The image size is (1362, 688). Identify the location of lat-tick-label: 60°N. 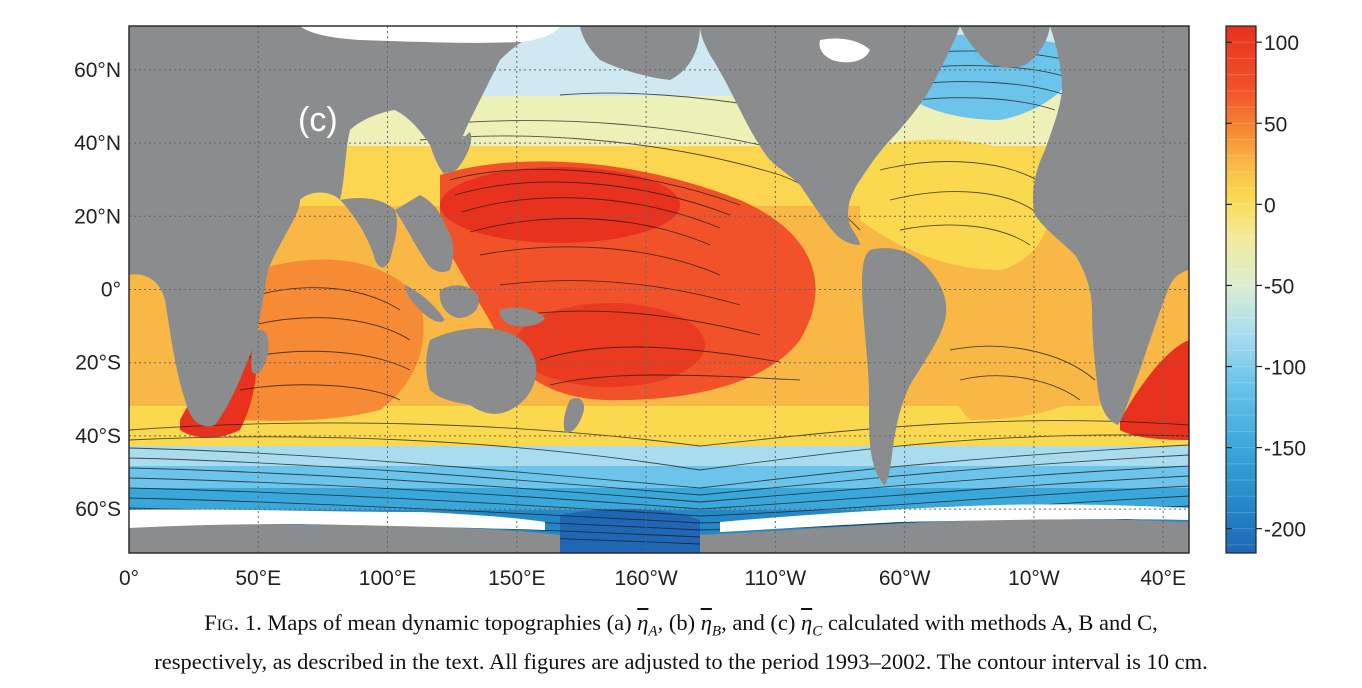
(97, 70).